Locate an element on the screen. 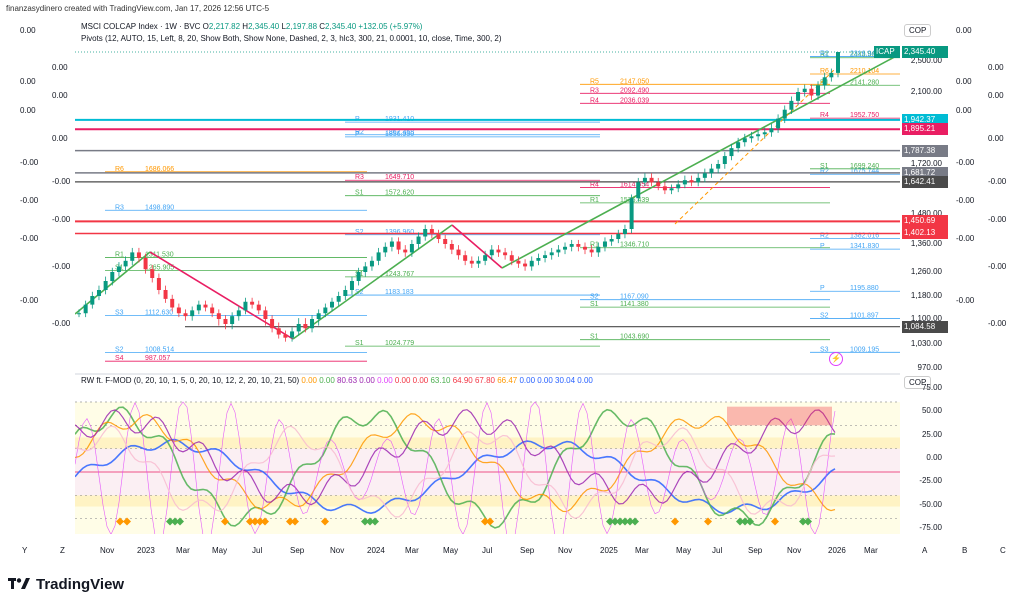  oscillator-value-6: 0.00 is located at coordinates (419, 380).